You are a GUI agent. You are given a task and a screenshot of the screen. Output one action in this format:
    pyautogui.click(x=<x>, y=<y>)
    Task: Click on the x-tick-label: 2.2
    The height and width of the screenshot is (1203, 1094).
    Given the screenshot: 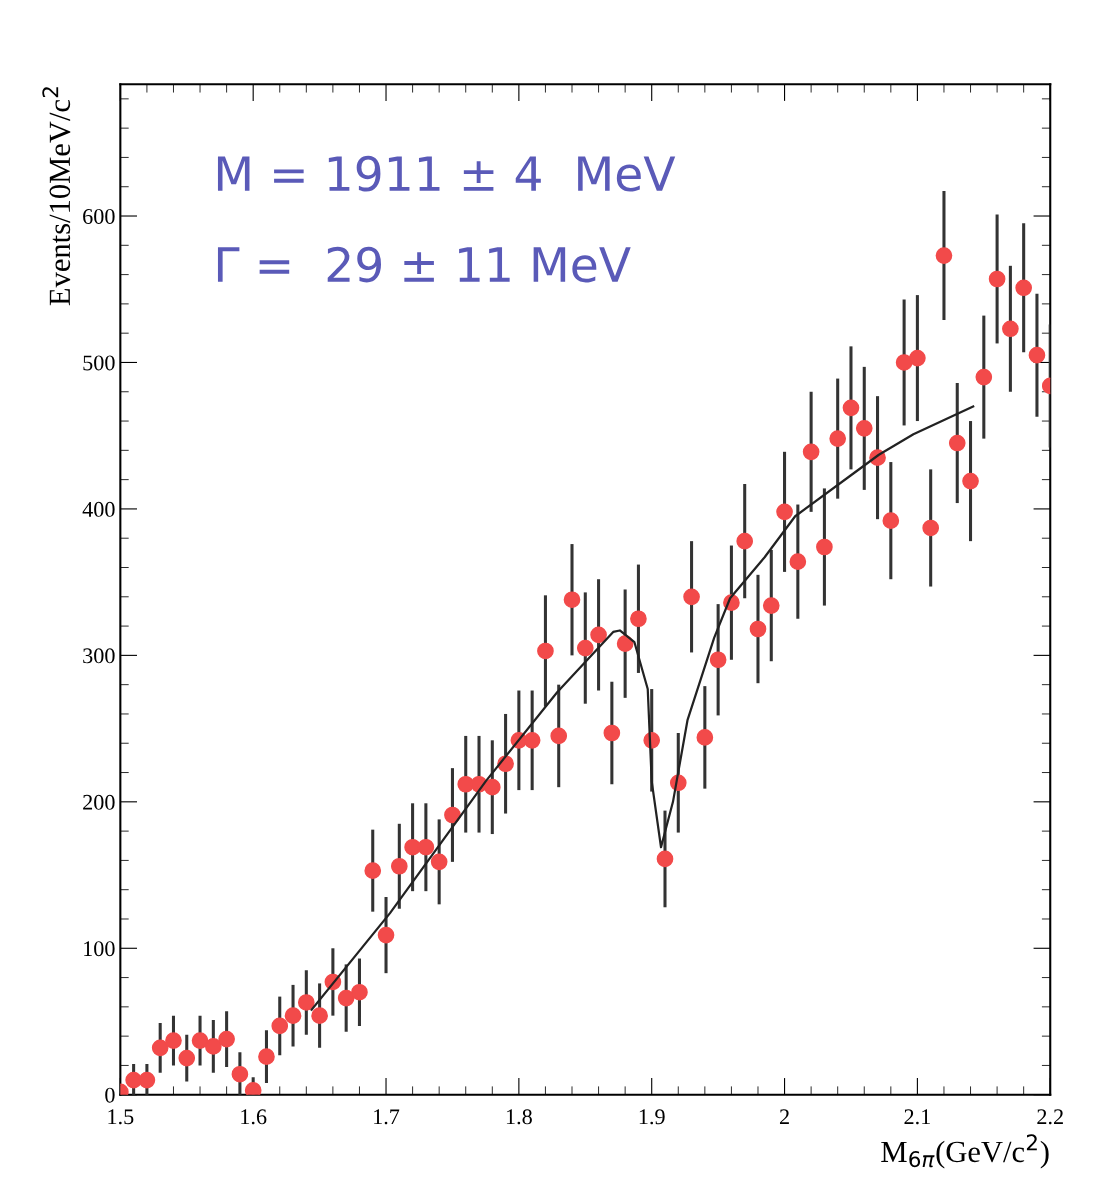 What is the action you would take?
    pyautogui.click(x=1050, y=1117)
    